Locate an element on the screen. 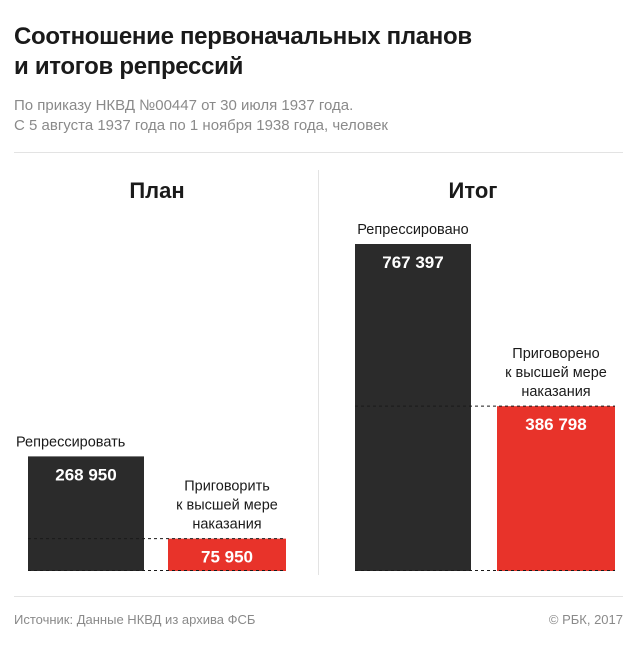 This screenshot has height=646, width=637. bar-result-executed is located at coordinates (556, 488).